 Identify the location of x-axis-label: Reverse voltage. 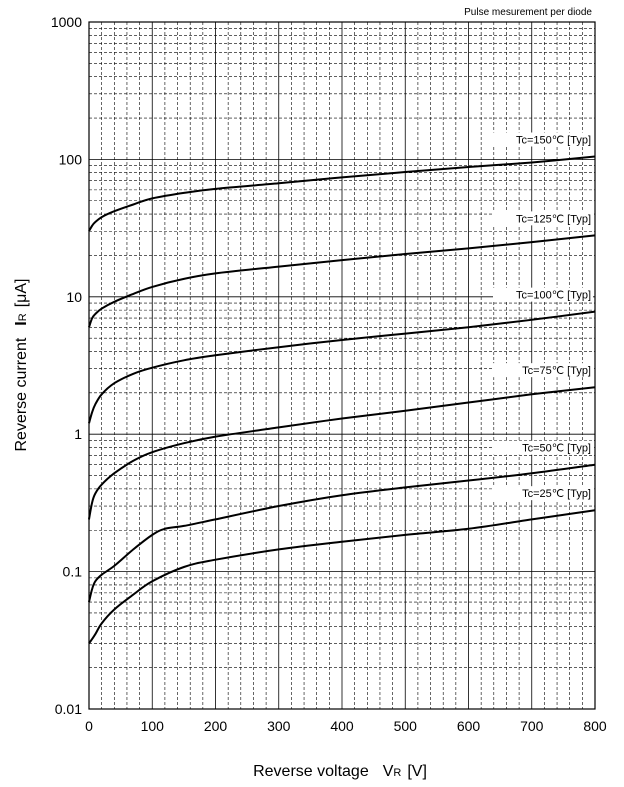
(311, 771).